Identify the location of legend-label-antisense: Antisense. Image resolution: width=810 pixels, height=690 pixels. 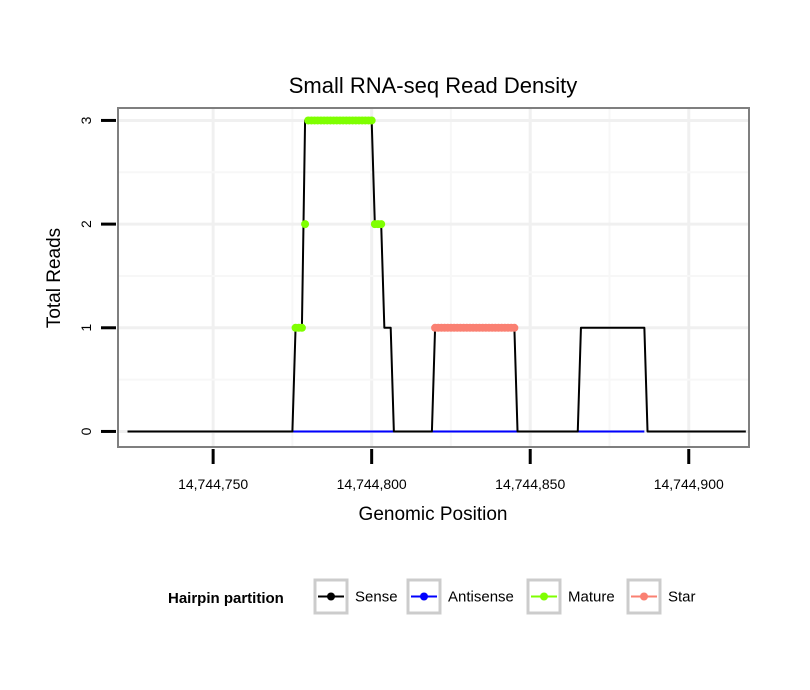
(481, 597).